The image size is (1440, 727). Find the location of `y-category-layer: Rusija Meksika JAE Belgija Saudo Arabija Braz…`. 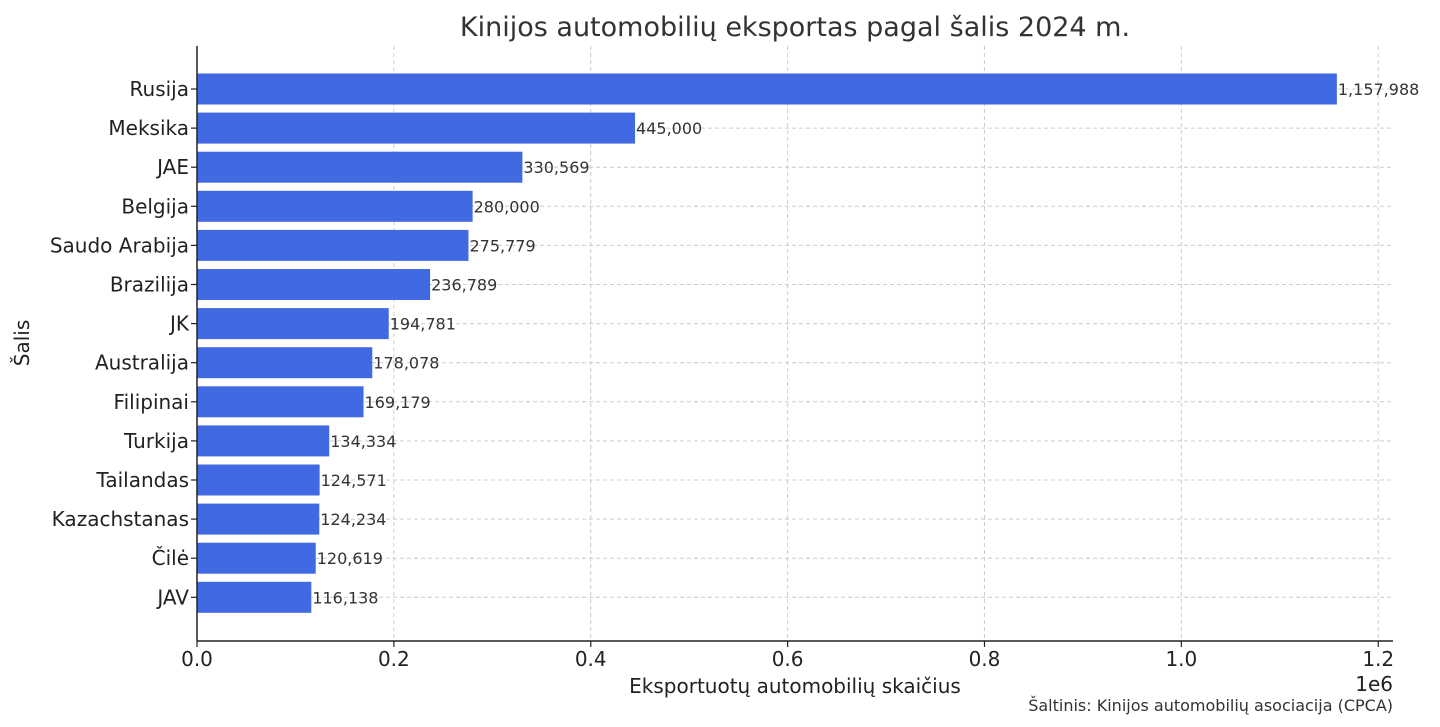

y-category-layer: Rusija Meksika JAE Belgija Saudo Arabija Braz… is located at coordinates (123, 343).